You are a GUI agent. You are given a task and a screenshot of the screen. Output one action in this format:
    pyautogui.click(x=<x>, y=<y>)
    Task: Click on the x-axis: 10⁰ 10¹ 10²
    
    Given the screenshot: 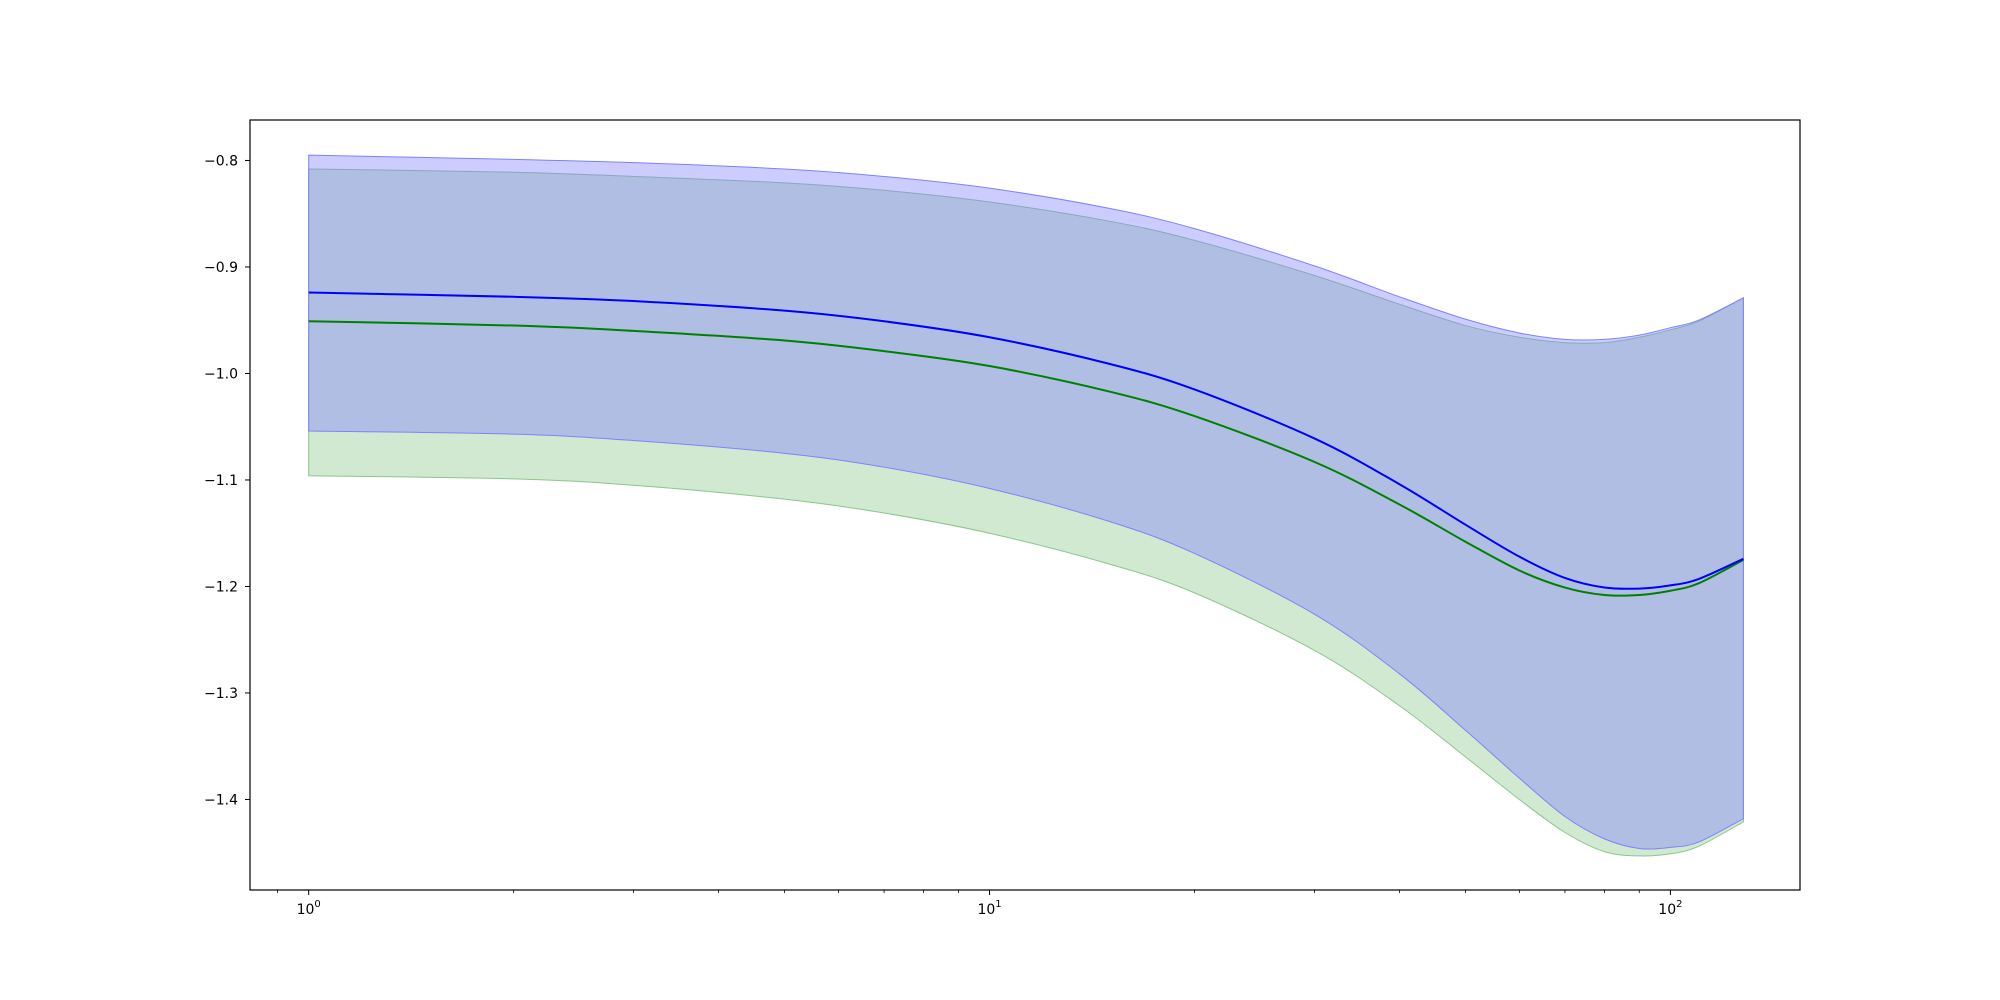 What is the action you would take?
    pyautogui.click(x=980, y=904)
    